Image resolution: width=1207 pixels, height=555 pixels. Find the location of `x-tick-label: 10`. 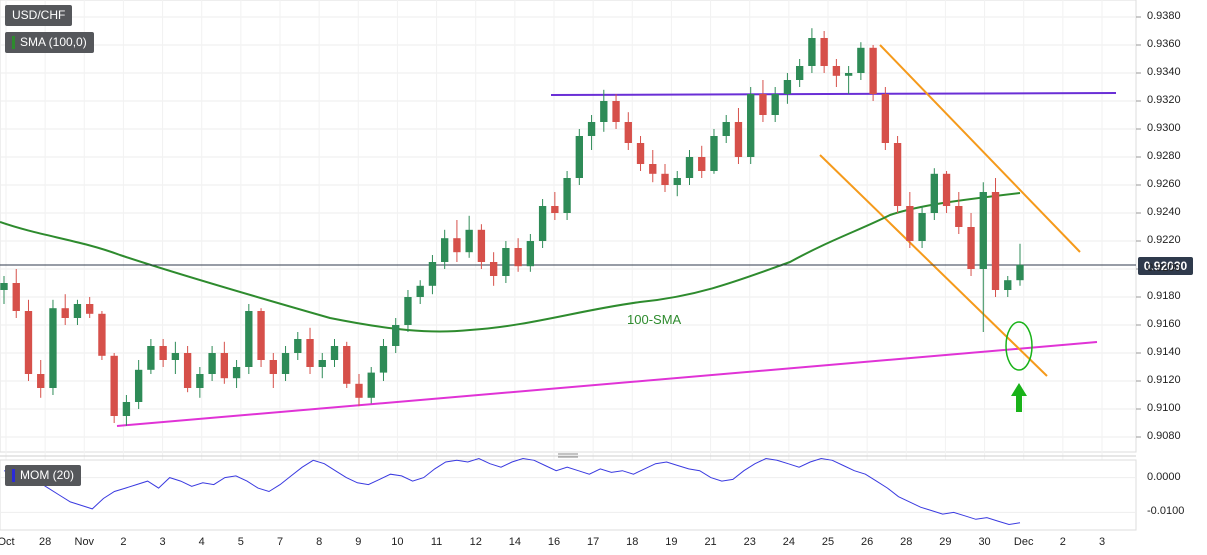

x-tick-label: 10 is located at coordinates (397, 542).